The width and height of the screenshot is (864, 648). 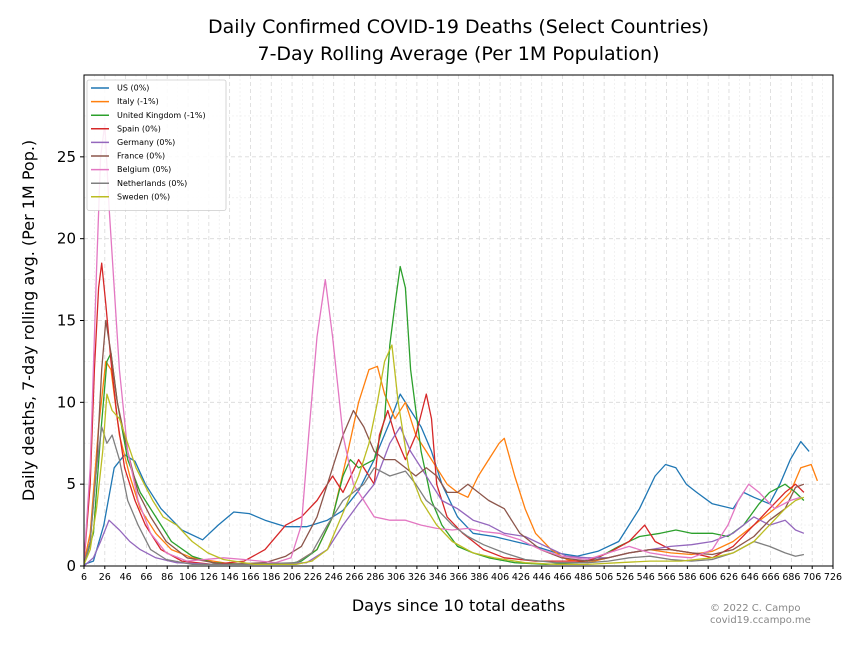 What do you see at coordinates (729, 577) in the screenshot?
I see `x-tick-label: 626` at bounding box center [729, 577].